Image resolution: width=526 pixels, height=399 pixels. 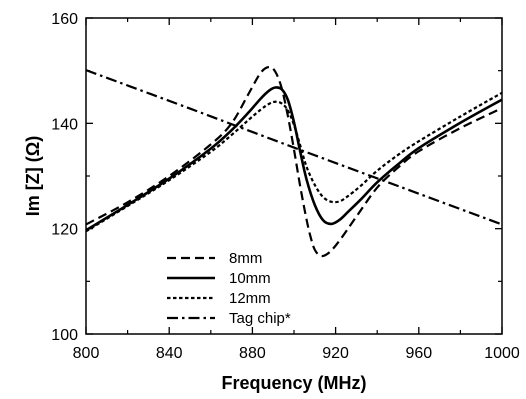 What do you see at coordinates (64, 19) in the screenshot?
I see `y-tick-label: 160` at bounding box center [64, 19].